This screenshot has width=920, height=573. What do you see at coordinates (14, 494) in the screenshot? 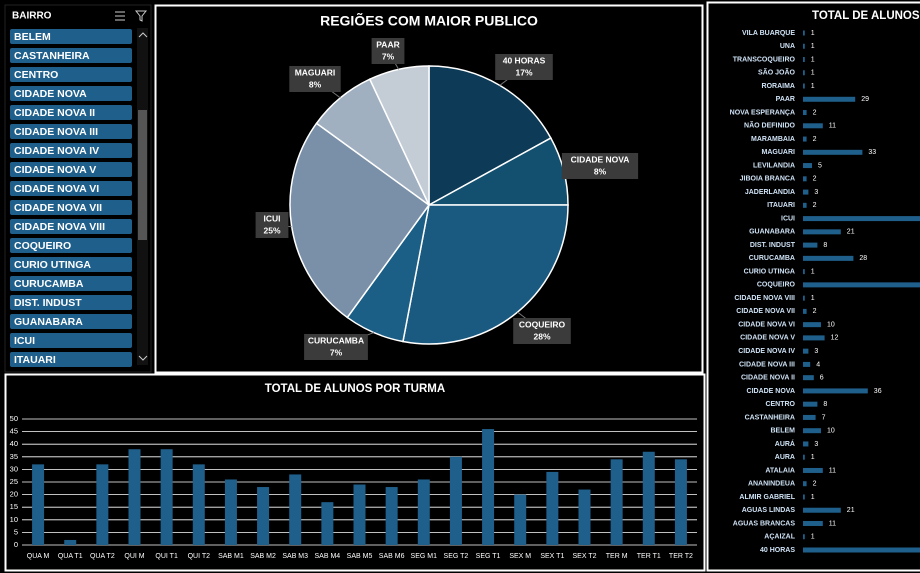
I see `y-tick-label: 20` at bounding box center [14, 494].